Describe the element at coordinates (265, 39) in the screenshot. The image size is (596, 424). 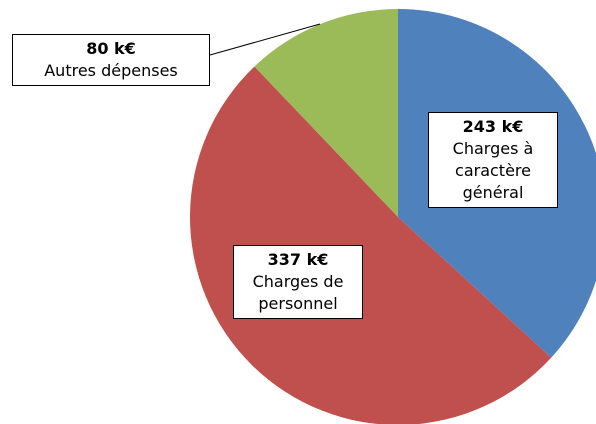
I see `leader-line` at that location.